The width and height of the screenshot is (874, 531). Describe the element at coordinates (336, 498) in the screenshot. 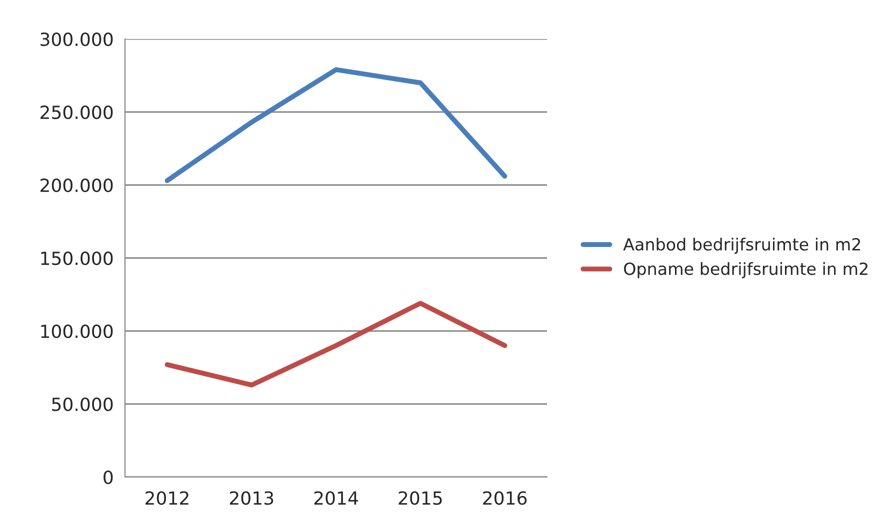

I see `x-tick-label: 2014` at that location.